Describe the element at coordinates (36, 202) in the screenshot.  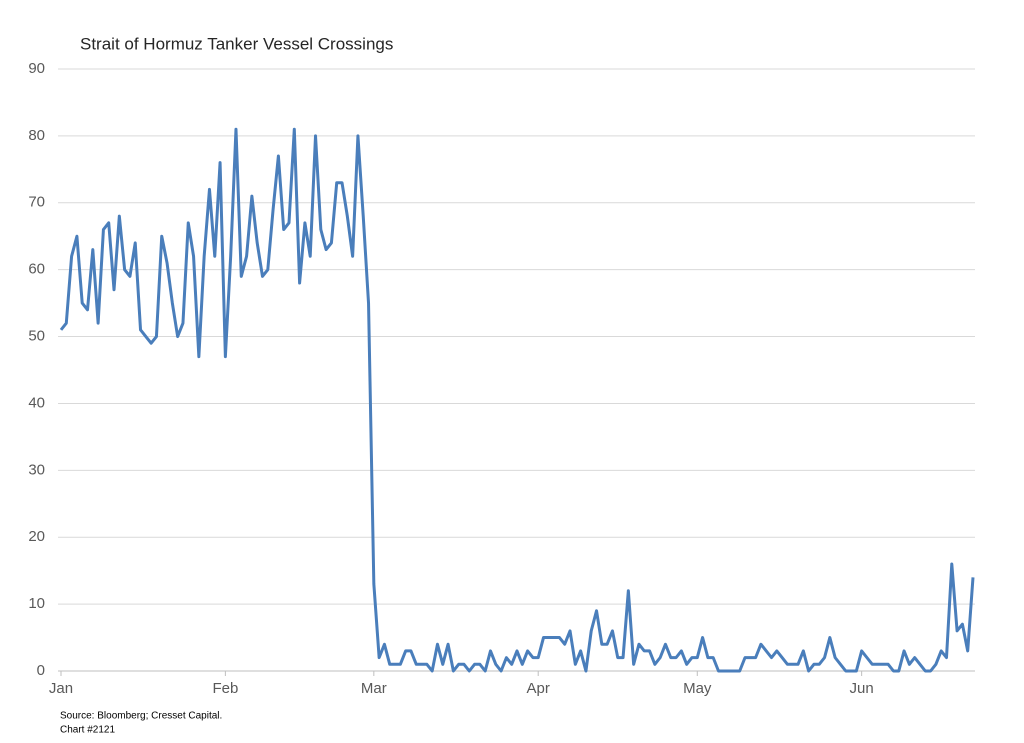
I see `y-tick-label: 70` at that location.